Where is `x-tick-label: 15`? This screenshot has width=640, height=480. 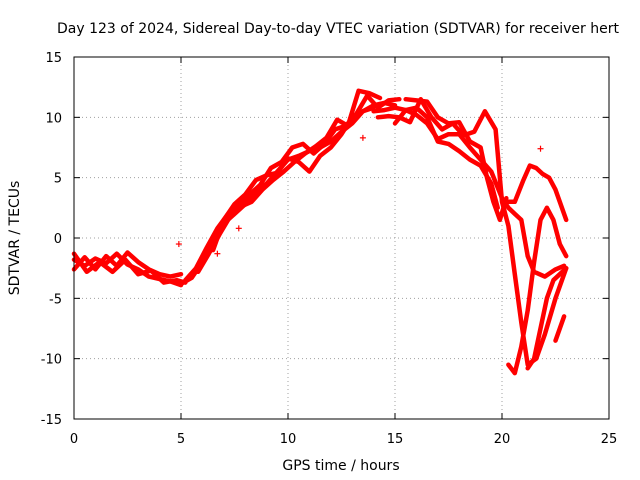
x-tick-label: 15 is located at coordinates (395, 439).